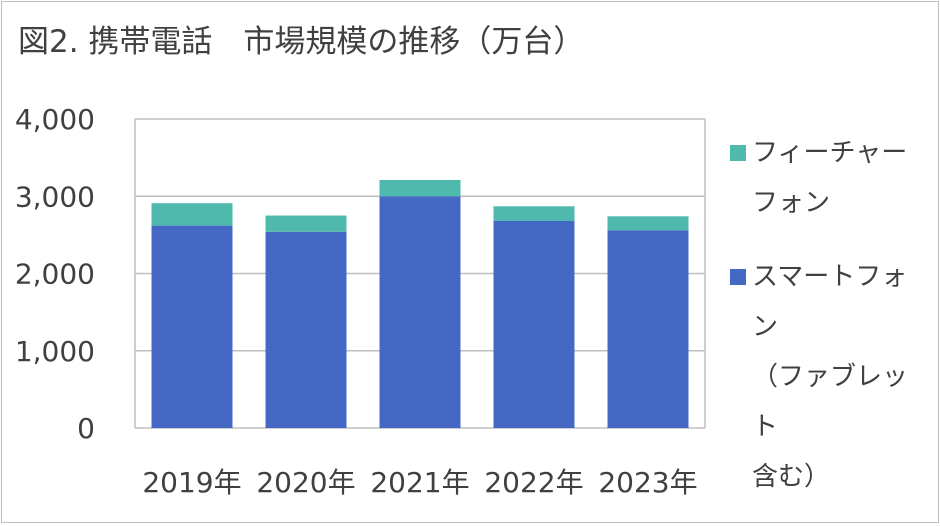 The width and height of the screenshot is (940, 526). I want to click on x-tick-label: 2022年, so click(533, 482).